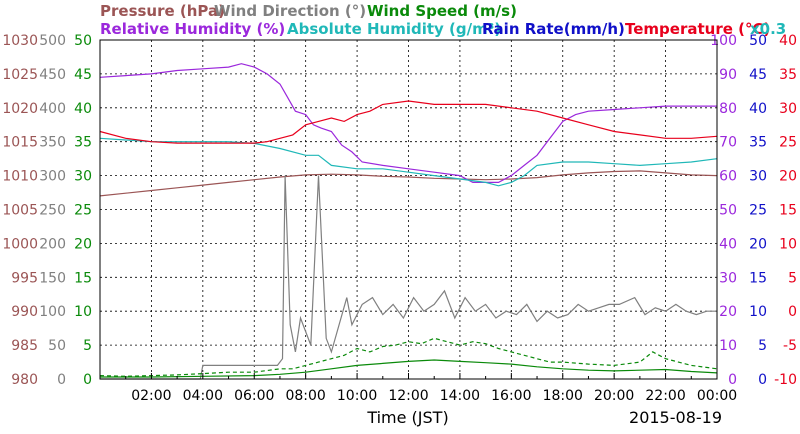 The height and width of the screenshot is (434, 800). I want to click on tick-wind_speed-8: 10, so click(83, 312).